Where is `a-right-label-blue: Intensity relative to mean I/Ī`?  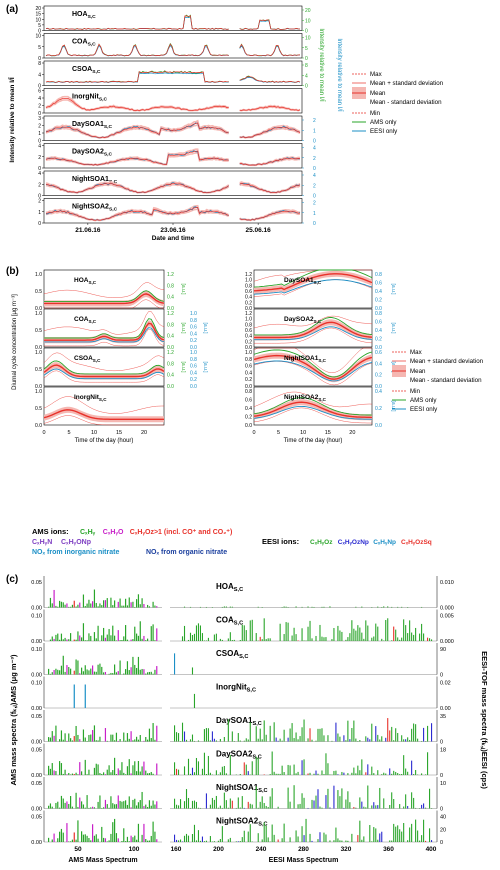 a-right-label-blue: Intensity relative to mean I/Ī is located at coordinates (339, 75).